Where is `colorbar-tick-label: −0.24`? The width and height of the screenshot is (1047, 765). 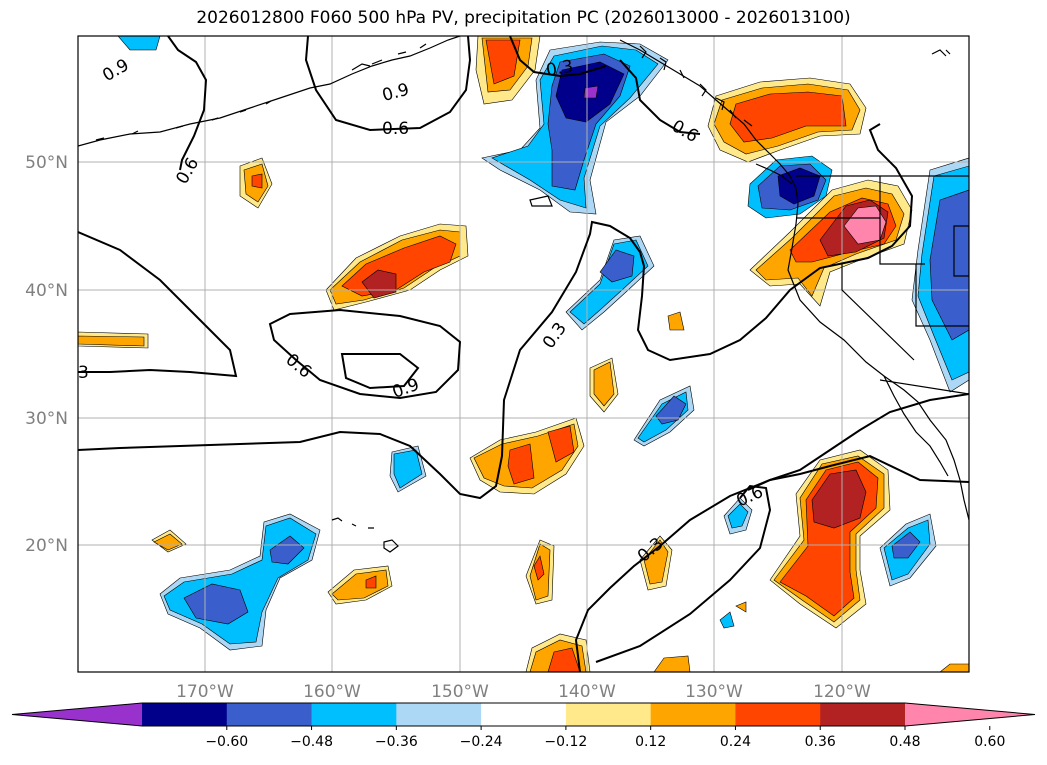
colorbar-tick-label: −0.24 is located at coordinates (481, 742).